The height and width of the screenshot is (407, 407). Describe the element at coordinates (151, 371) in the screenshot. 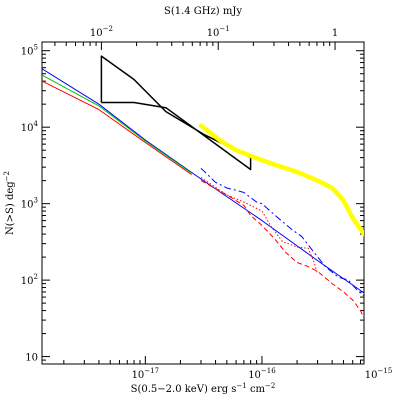

I see `x-tick-label-exp: −17` at that location.